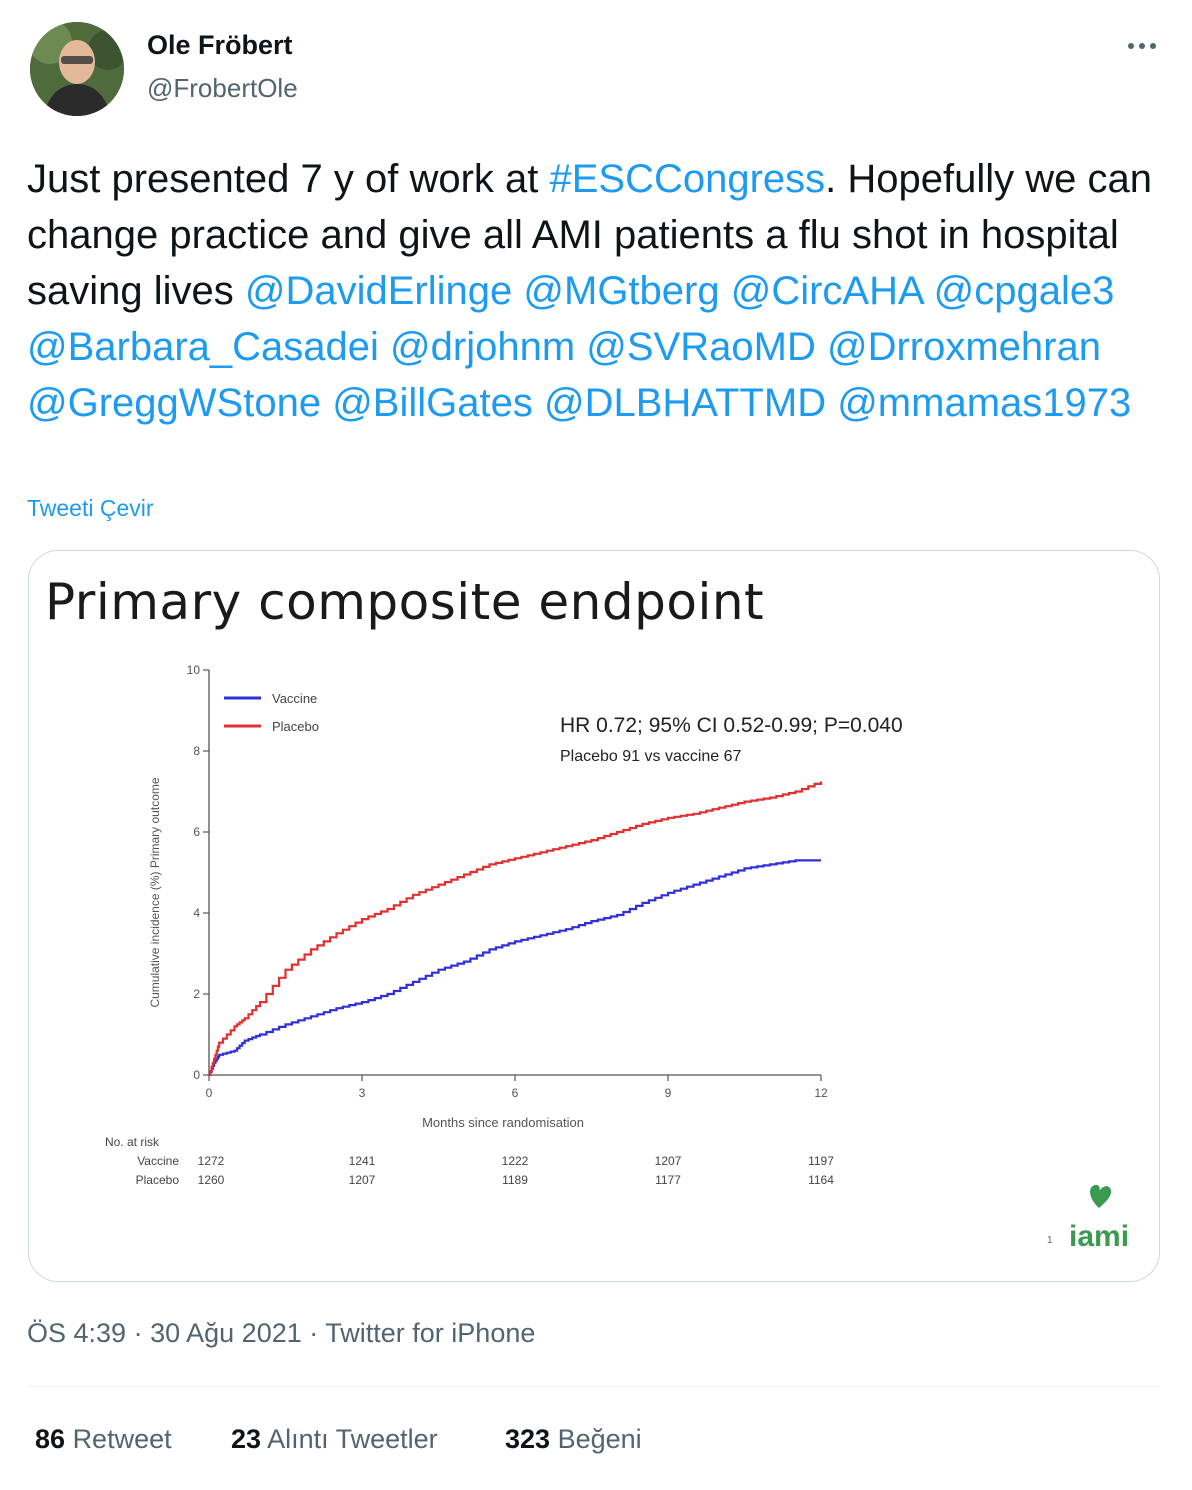  Describe the element at coordinates (593, 1386) in the screenshot. I see `divider` at that location.